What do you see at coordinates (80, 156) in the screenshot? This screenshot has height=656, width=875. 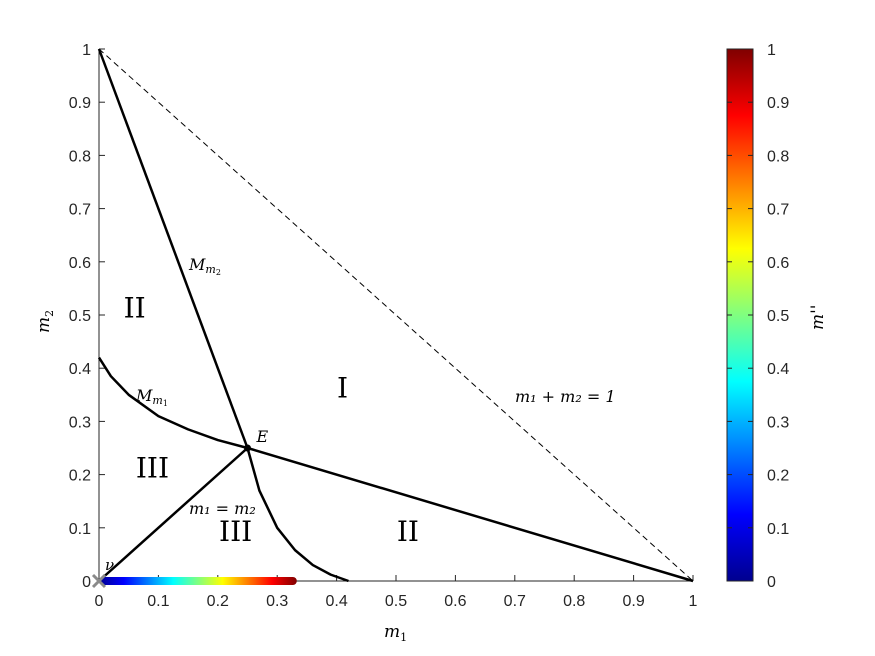 I see `y-tick-label: 0.8` at bounding box center [80, 156].